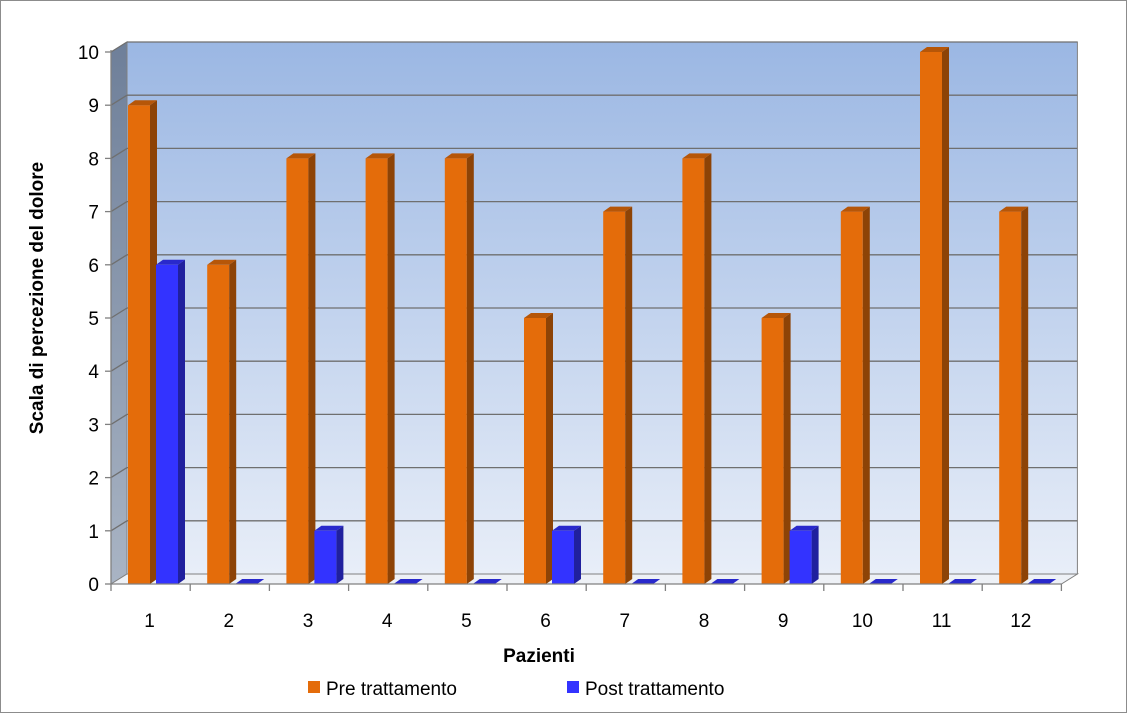  I want to click on x-tick-label: 10, so click(862, 621).